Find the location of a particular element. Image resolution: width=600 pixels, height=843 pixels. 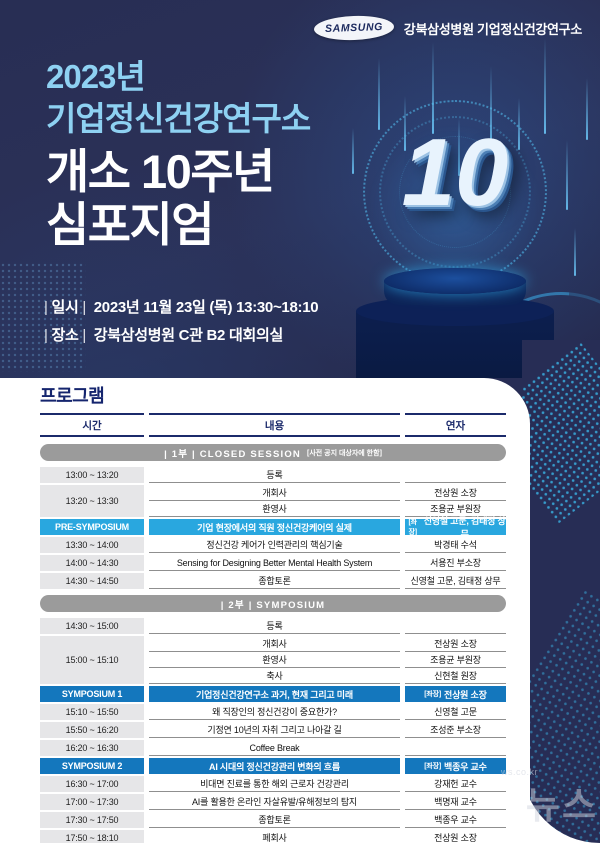

venue-value: 강북삼성병원 C관 B2 대회의실 is located at coordinates (188, 335).